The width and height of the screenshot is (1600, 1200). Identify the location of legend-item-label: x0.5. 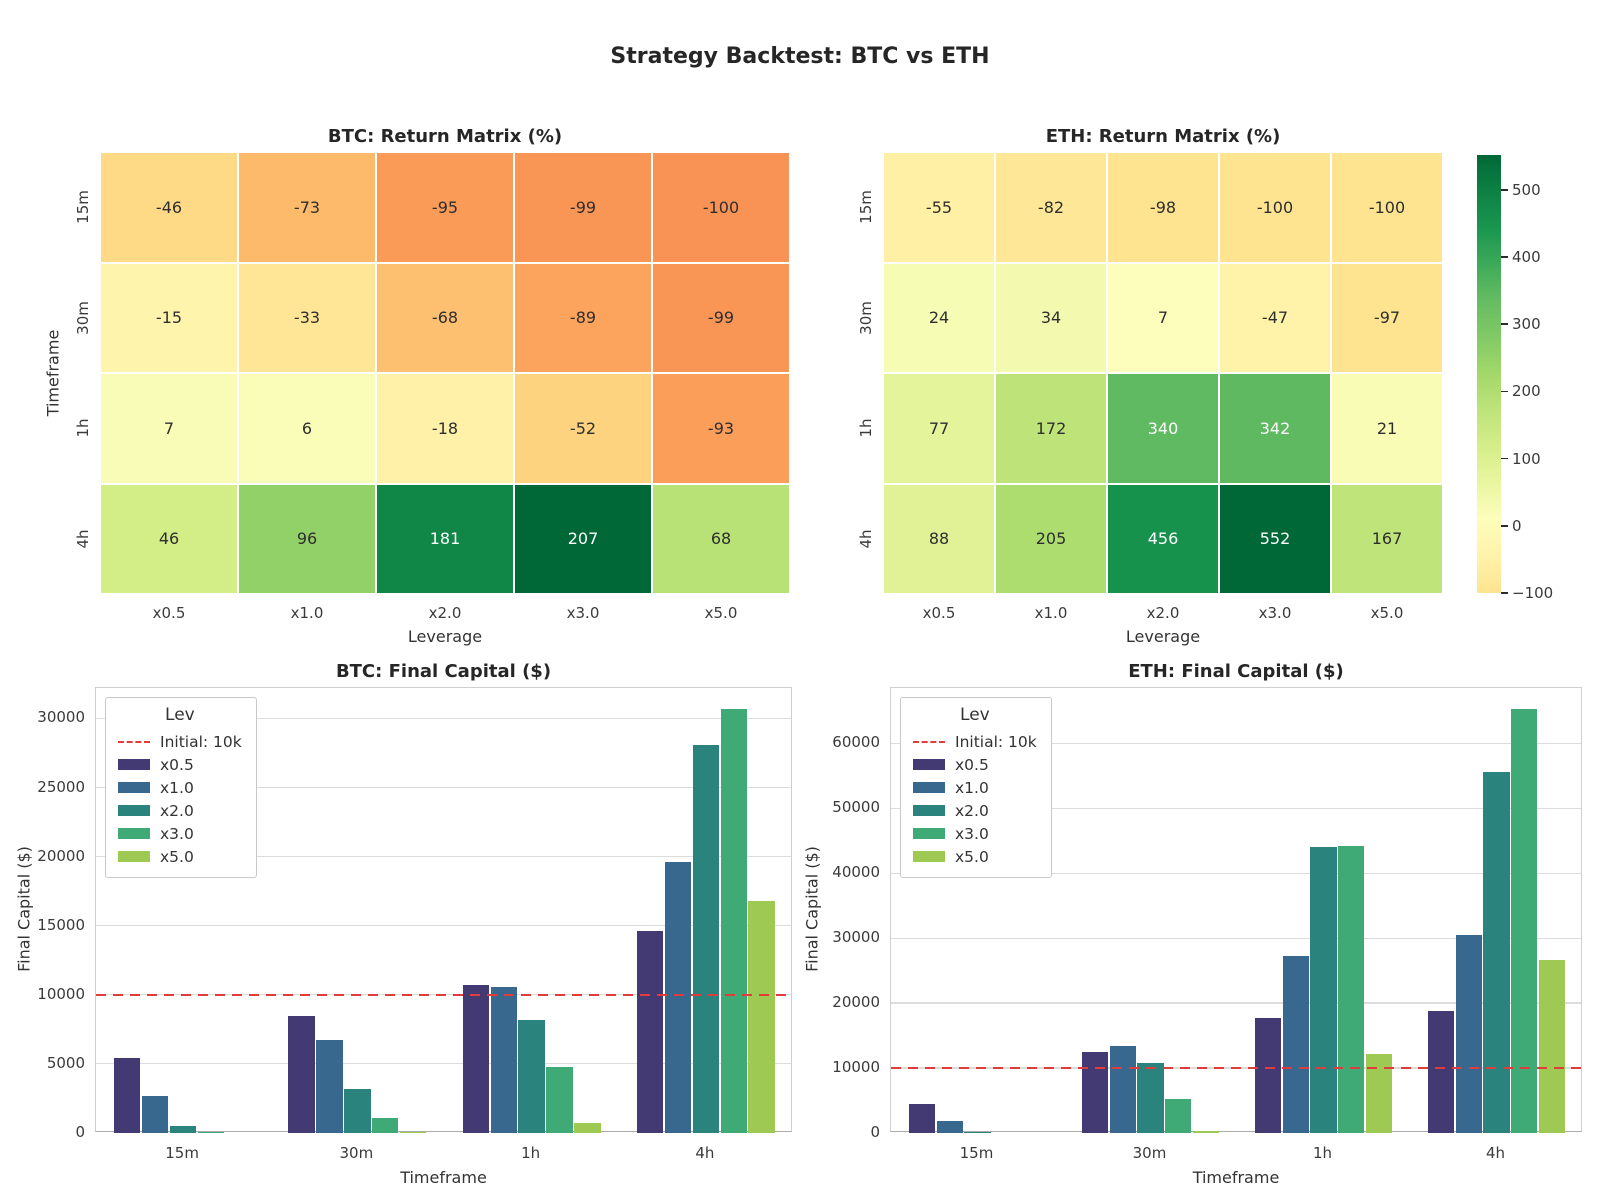
(972, 764).